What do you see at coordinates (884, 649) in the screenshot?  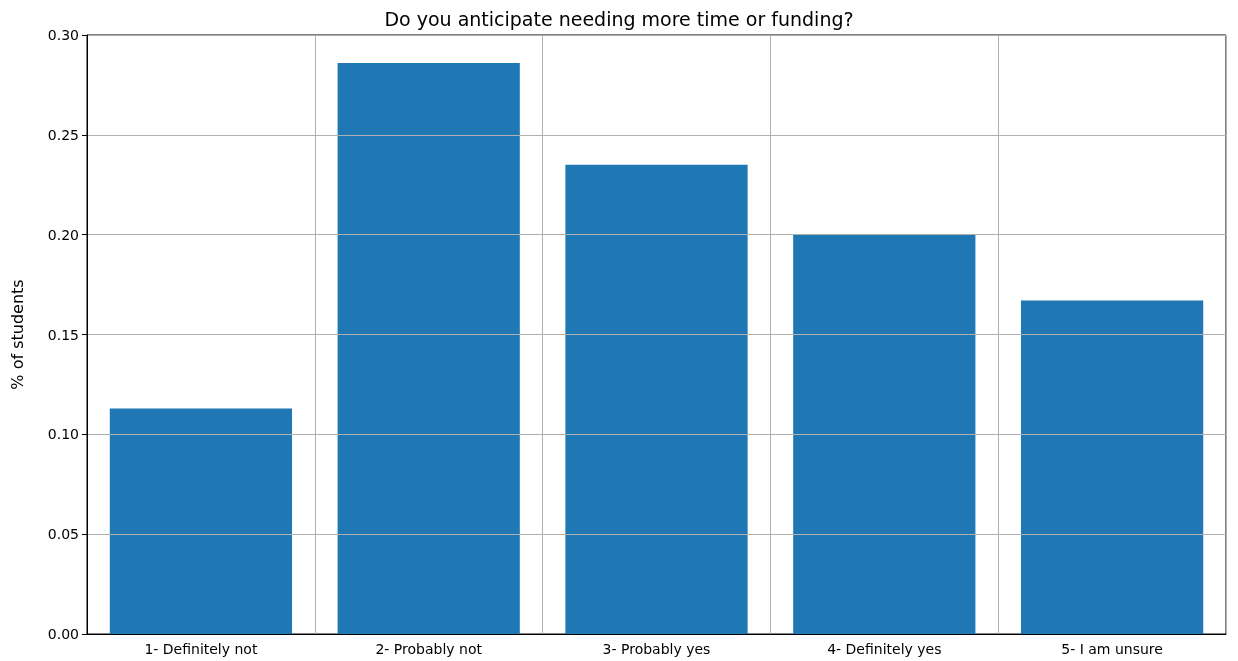 I see `x-tick-label: 4- Definitely yes` at bounding box center [884, 649].